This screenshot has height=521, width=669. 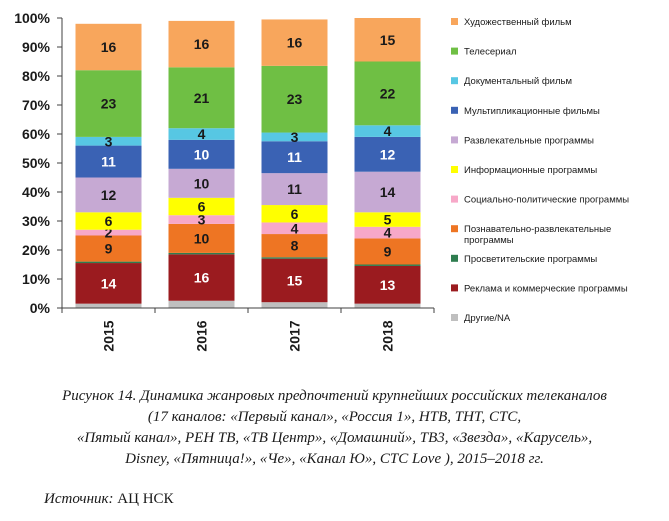 I want to click on legend-item: Документальный фильм, so click(x=511, y=81).